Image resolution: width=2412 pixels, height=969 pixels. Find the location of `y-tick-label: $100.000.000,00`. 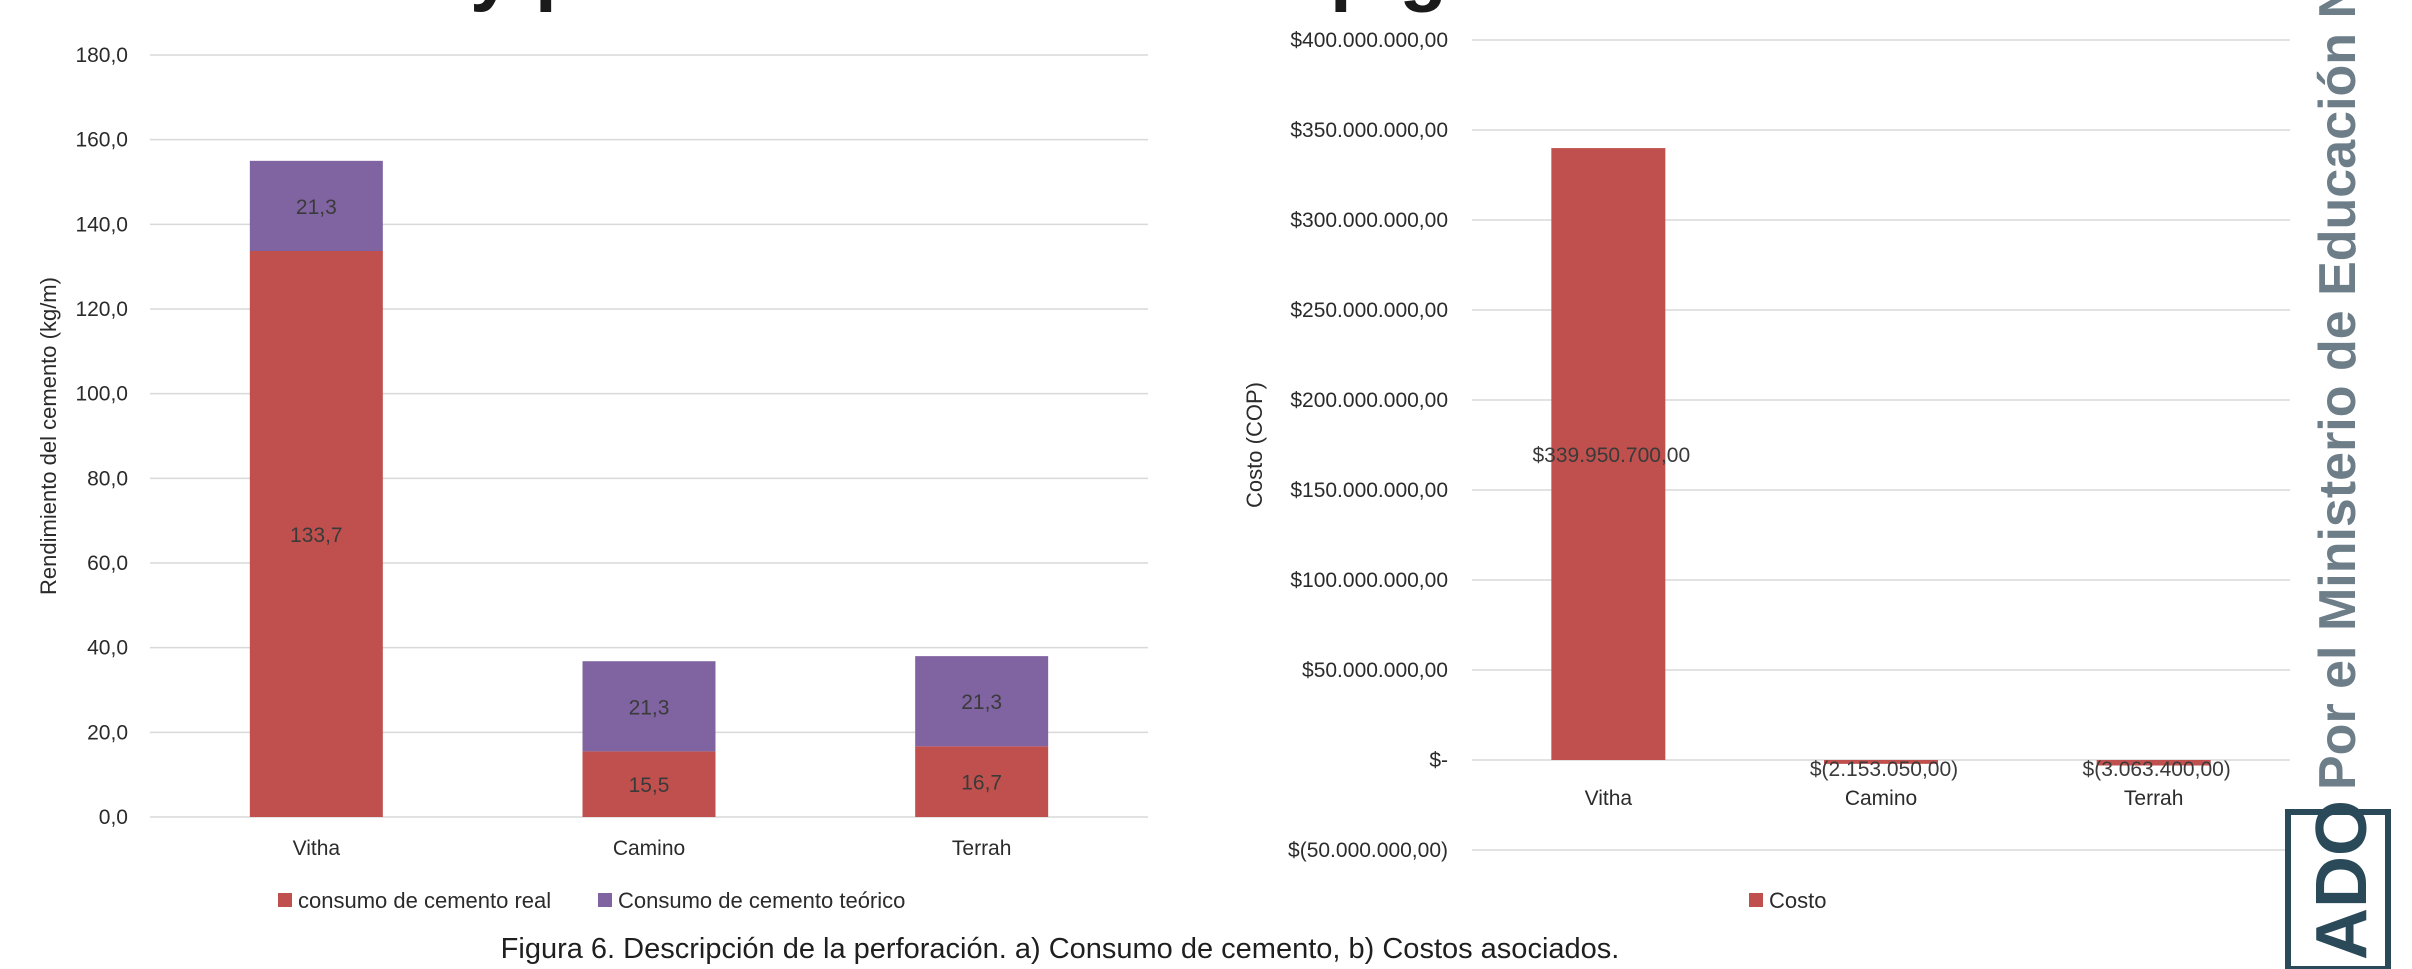

y-tick-label: $100.000.000,00 is located at coordinates (1369, 580).